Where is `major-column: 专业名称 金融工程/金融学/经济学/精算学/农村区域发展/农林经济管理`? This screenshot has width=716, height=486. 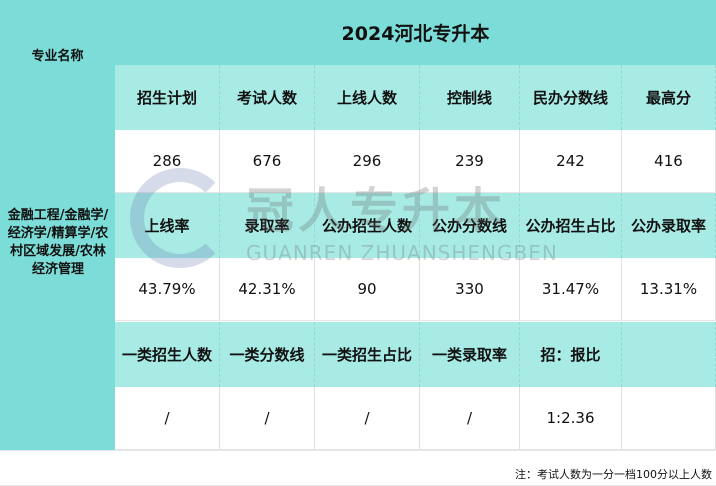
major-column: 专业名称 金融工程/金融学/经济学/精算学/农村区域发展/农林经济管理 is located at coordinates (57, 225).